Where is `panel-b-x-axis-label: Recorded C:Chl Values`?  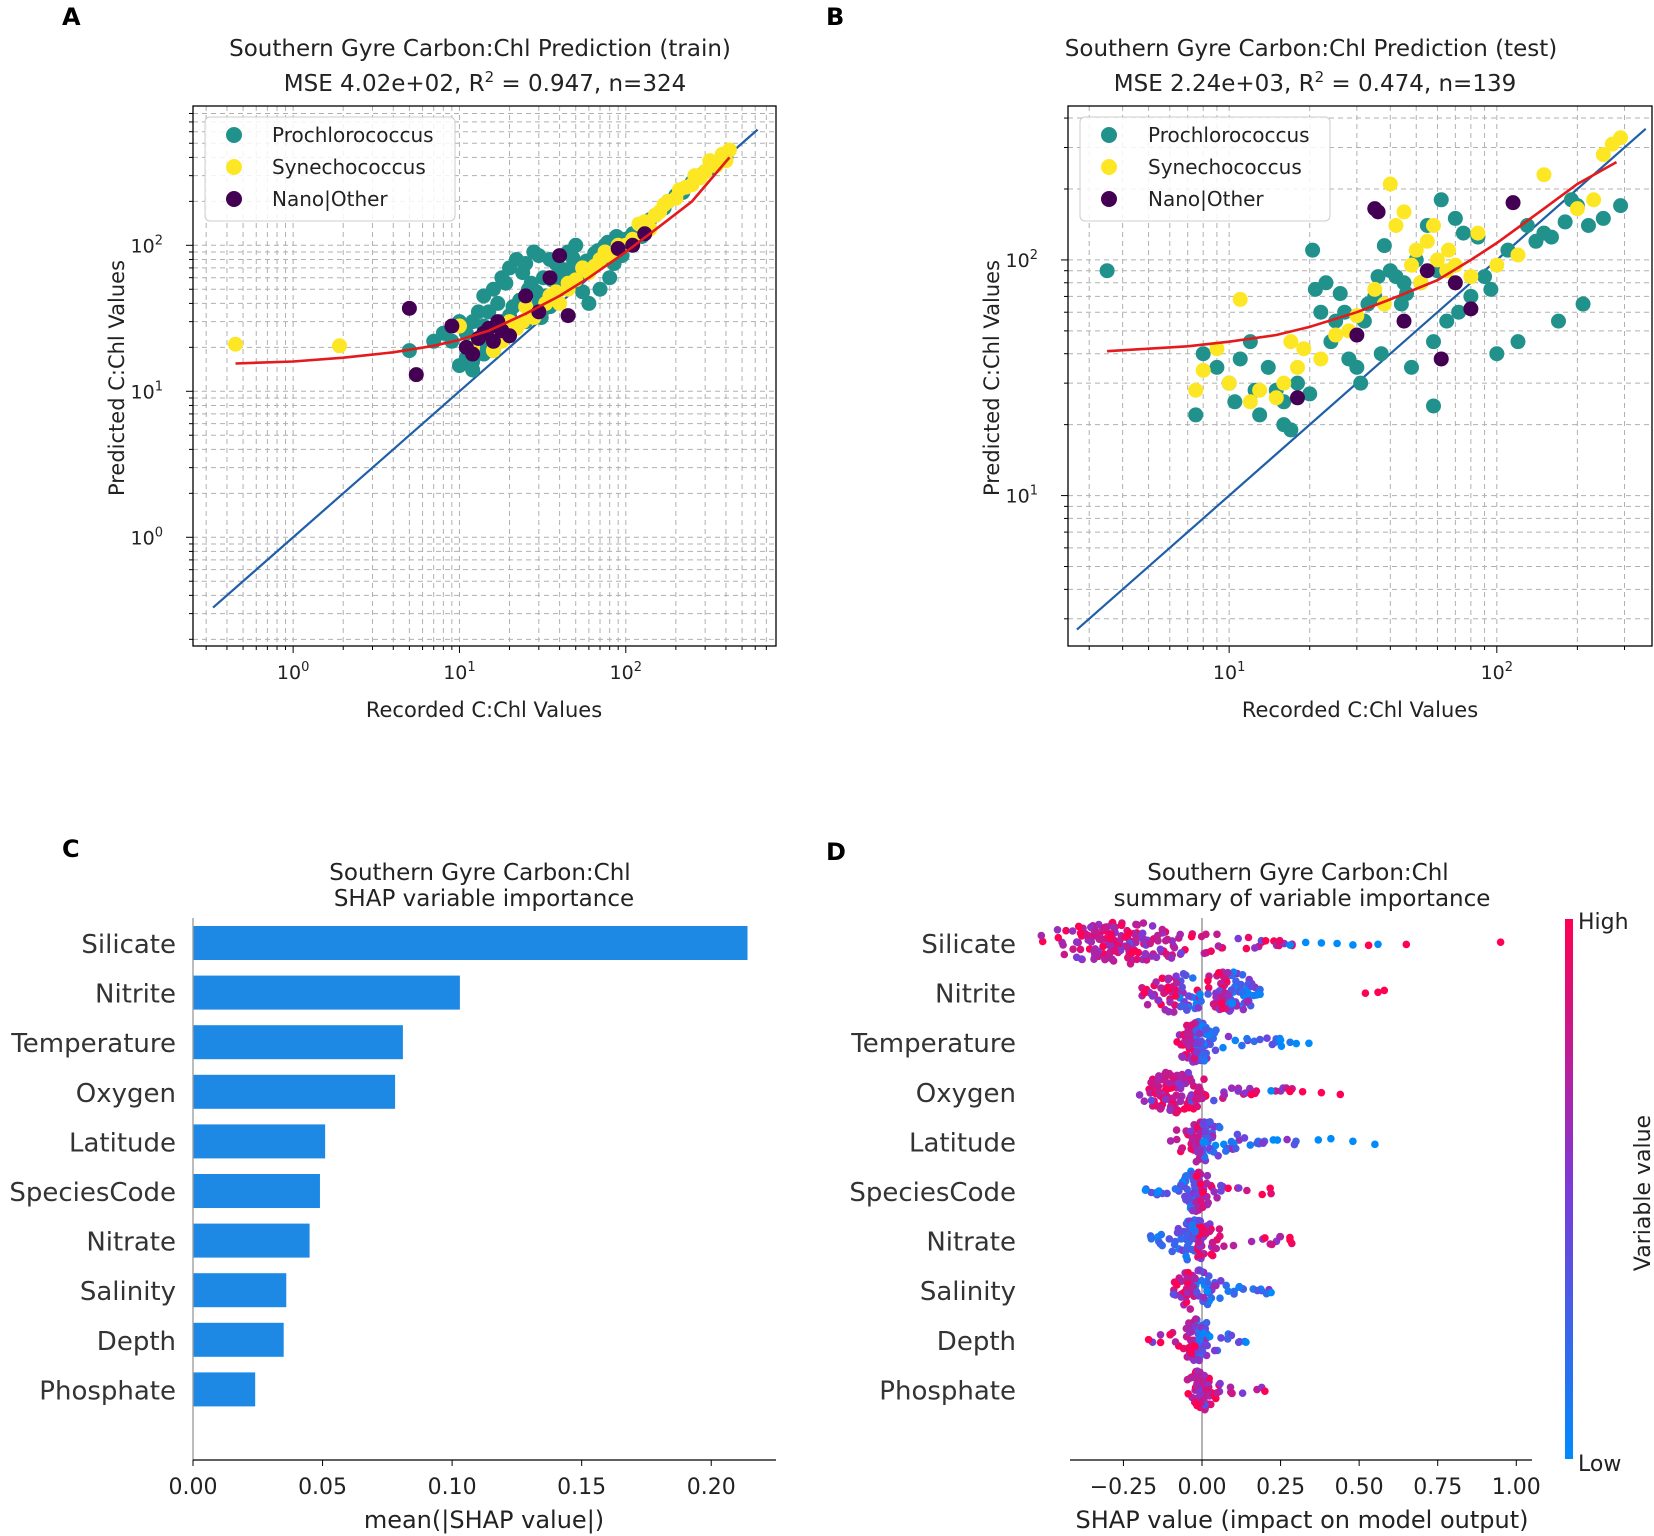 panel-b-x-axis-label: Recorded C:Chl Values is located at coordinates (1360, 710).